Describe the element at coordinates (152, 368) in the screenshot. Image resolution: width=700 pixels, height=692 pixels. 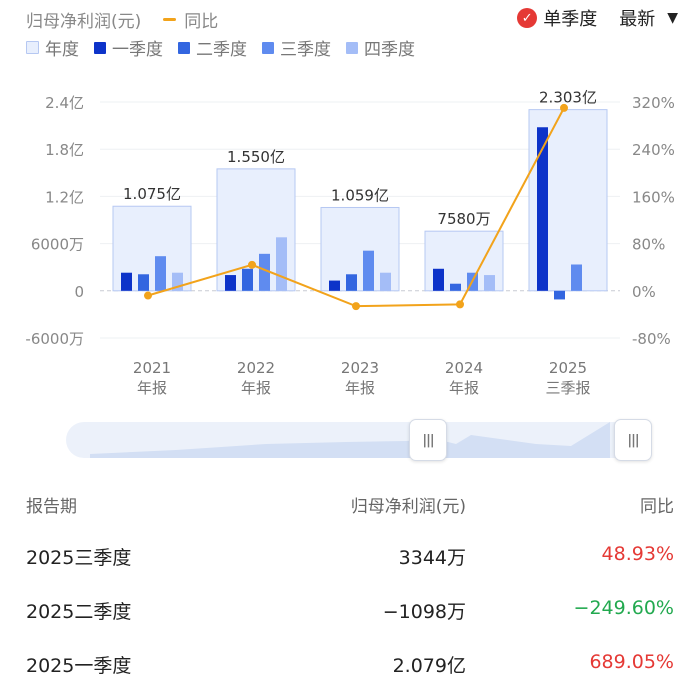
I see `x-tick-label: 2021` at that location.